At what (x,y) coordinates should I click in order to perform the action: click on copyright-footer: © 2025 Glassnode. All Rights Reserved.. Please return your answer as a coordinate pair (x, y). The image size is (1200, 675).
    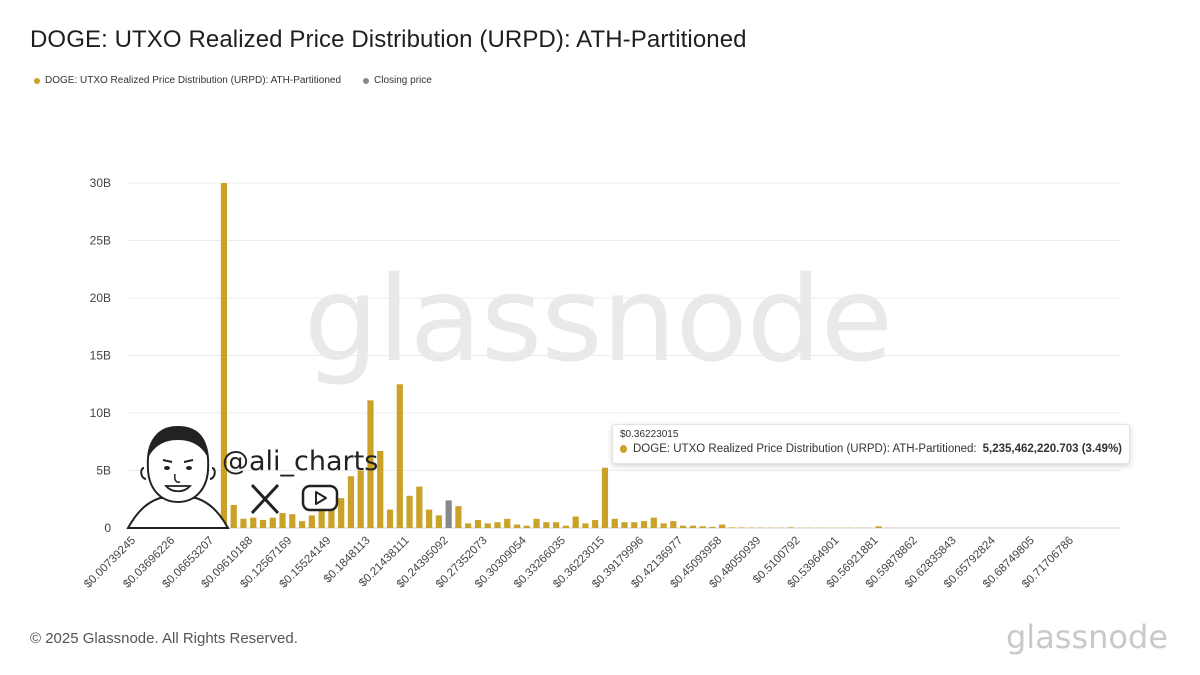
    Looking at the image, I should click on (164, 638).